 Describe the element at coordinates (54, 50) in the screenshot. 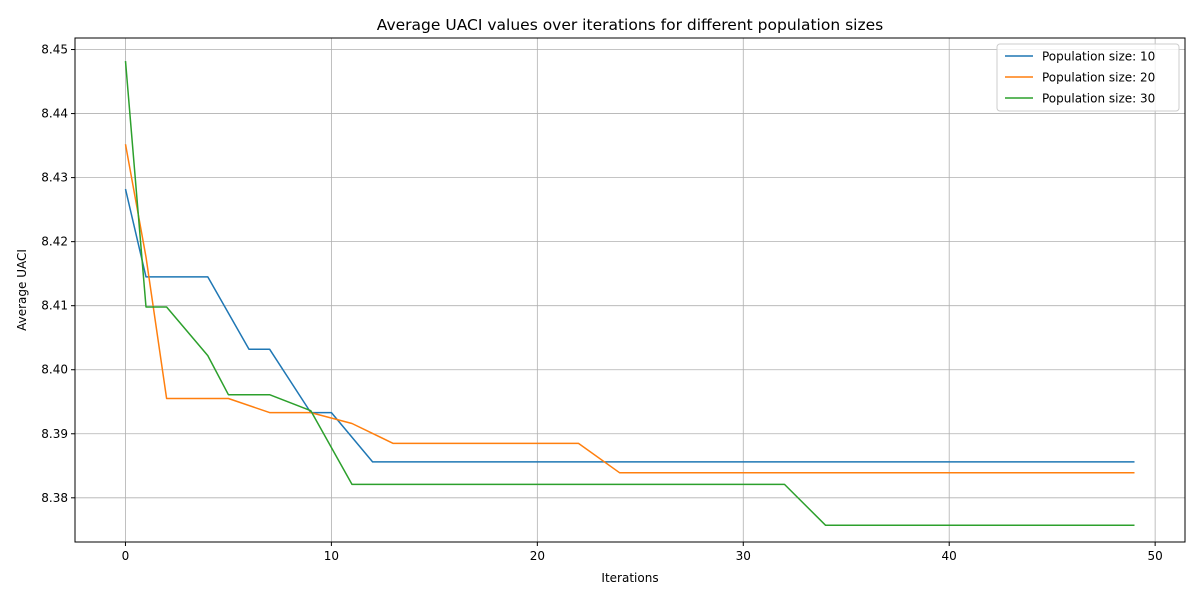

I see `y-tick-label: 8.45` at that location.